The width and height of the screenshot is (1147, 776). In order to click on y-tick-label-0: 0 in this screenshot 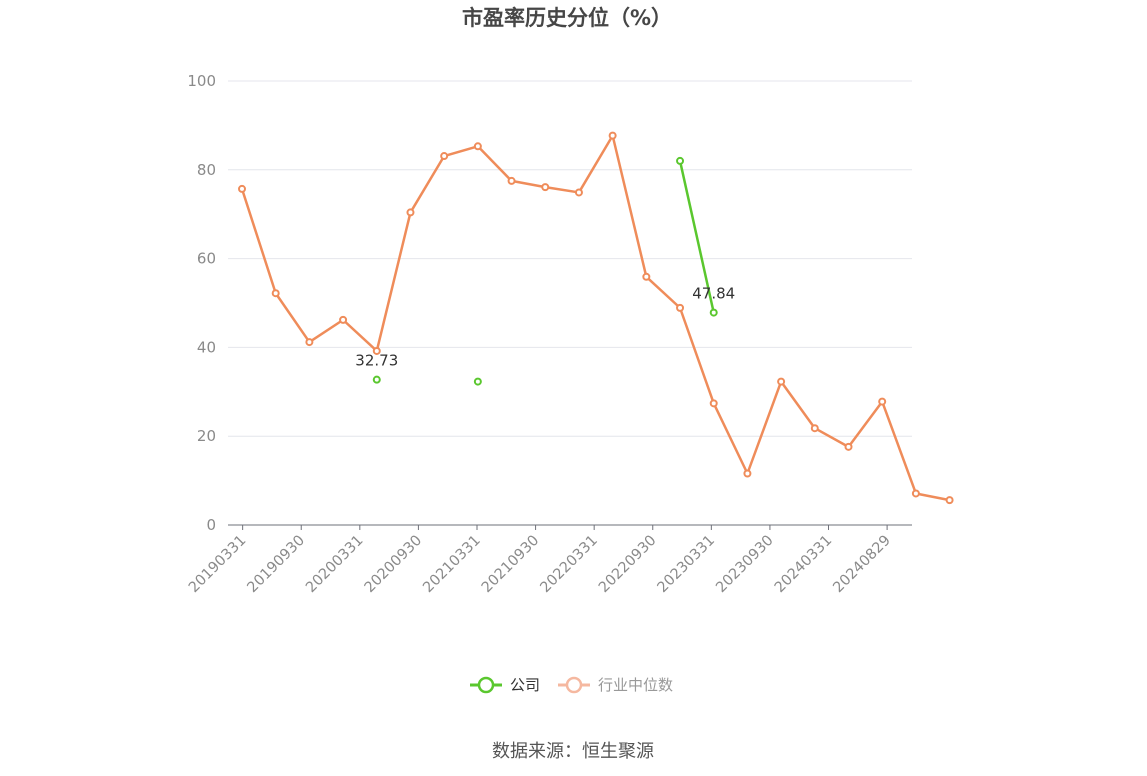, I will do `click(211, 525)`.